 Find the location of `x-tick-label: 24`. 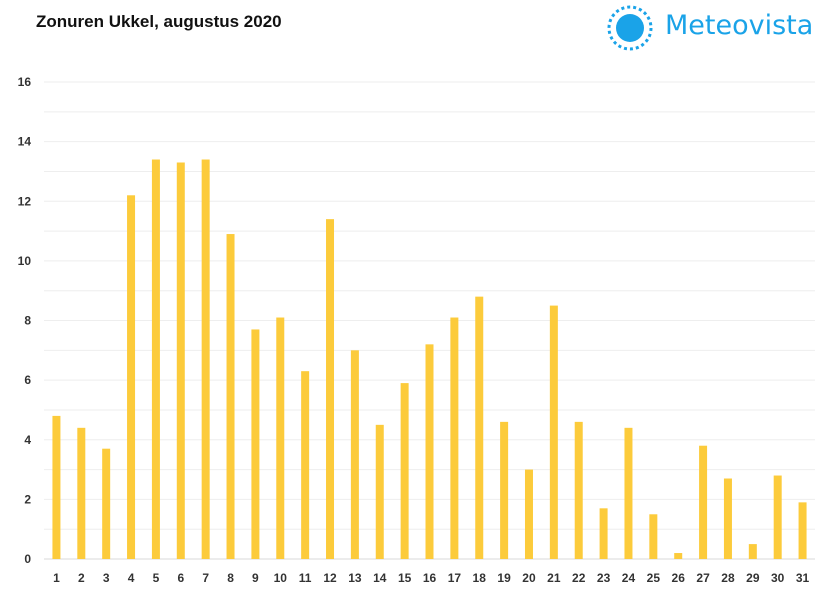

x-tick-label: 24 is located at coordinates (629, 578).